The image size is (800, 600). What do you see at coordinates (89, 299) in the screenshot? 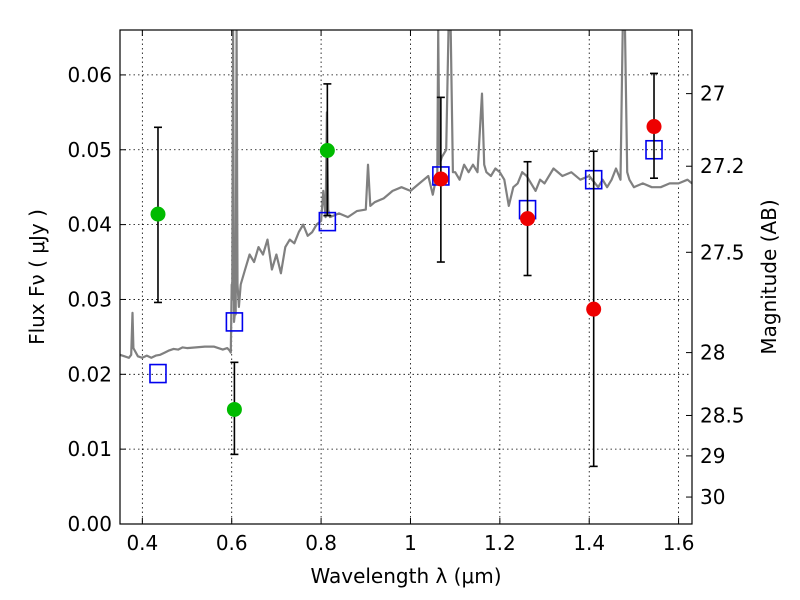
I see `y-tick-label: 0.03` at bounding box center [89, 299].